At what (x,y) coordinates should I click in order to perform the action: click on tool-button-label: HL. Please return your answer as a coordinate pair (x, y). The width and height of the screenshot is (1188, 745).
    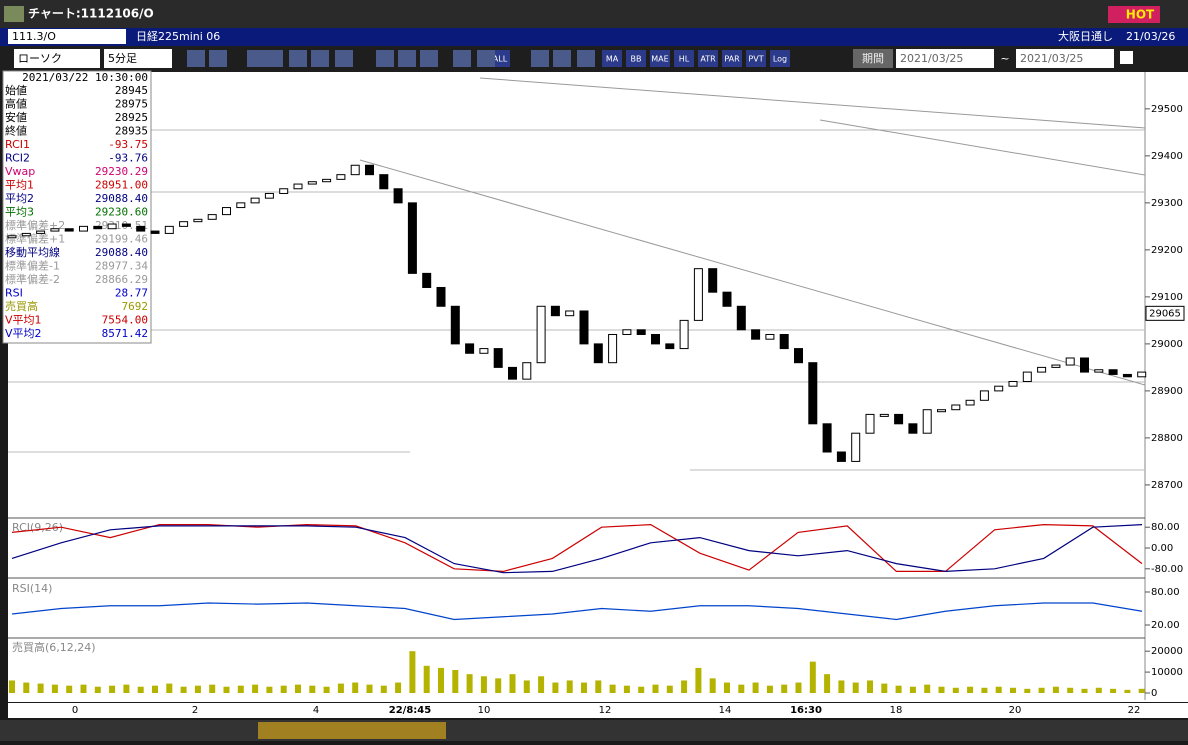
    Looking at the image, I should click on (684, 59).